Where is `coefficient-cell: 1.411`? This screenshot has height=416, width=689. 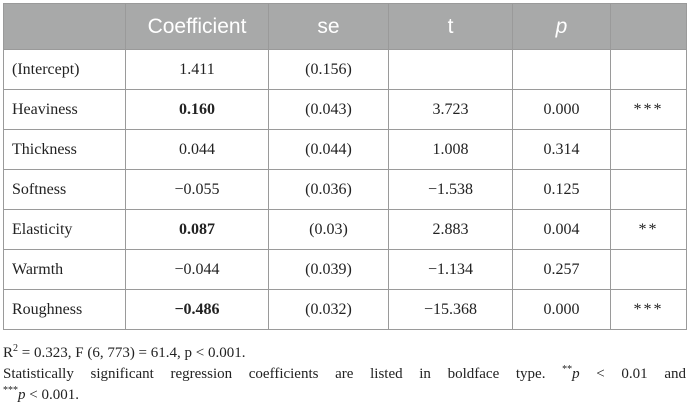 coefficient-cell: 1.411 is located at coordinates (197, 69).